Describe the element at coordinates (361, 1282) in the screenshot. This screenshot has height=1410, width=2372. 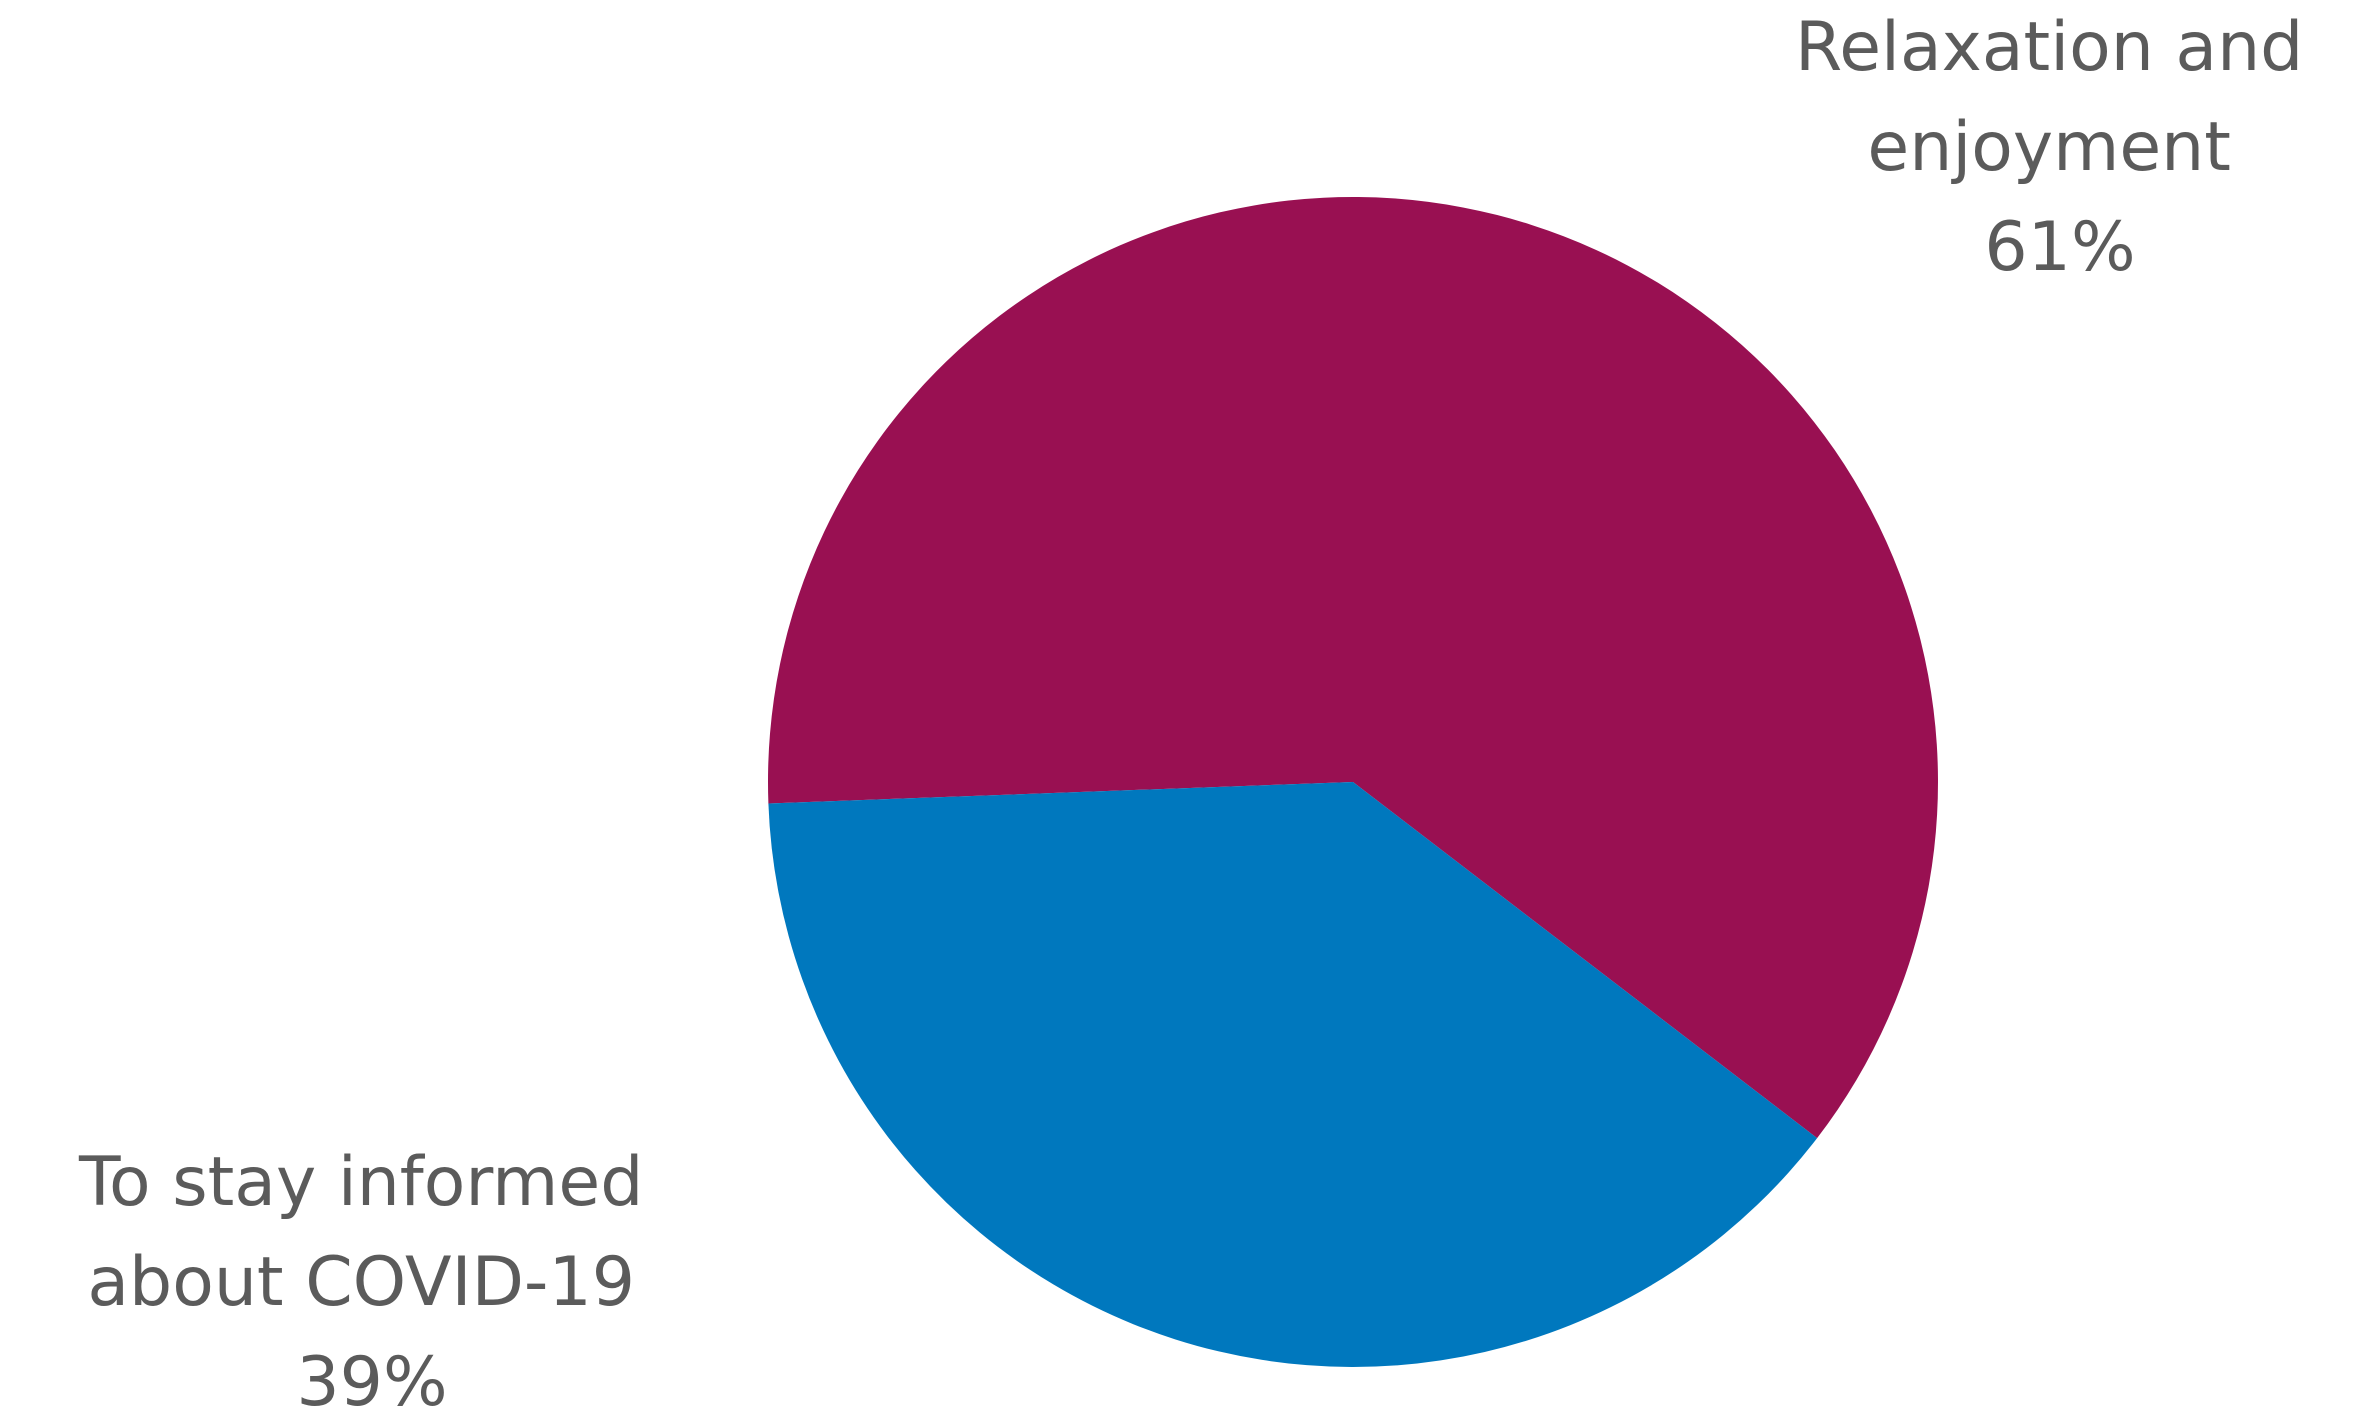
I see `slice-label-covid-line-2: about COVID-19` at that location.